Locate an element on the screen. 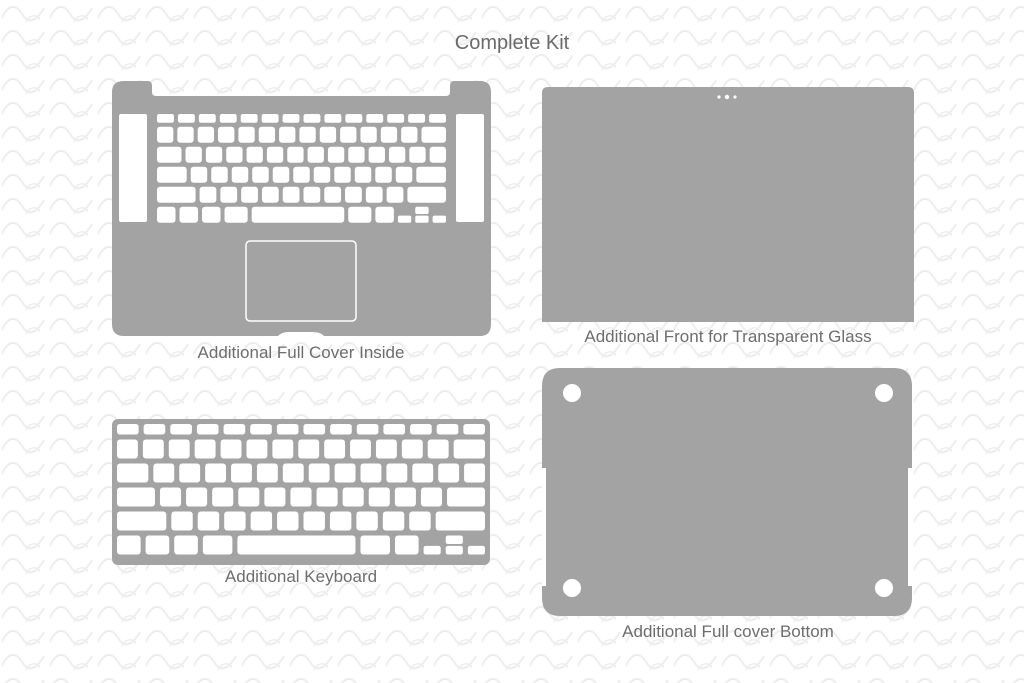  foot-hole-top-right is located at coordinates (884, 393).